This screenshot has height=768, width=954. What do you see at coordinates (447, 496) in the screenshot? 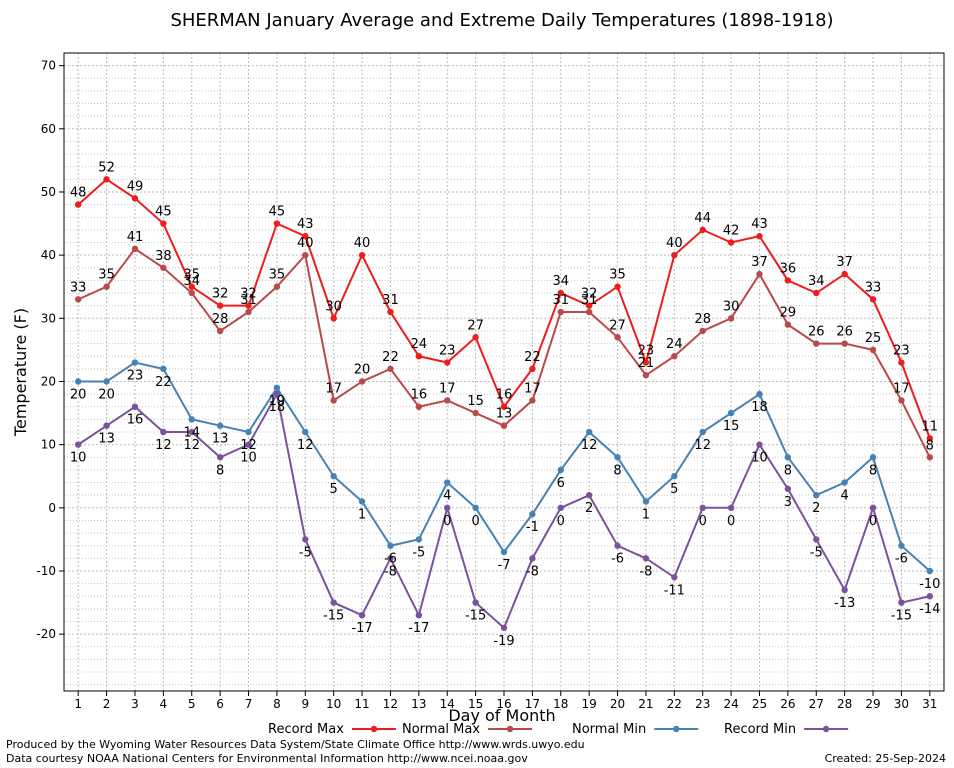
I see `data-label-normal-min: 4` at bounding box center [447, 496].